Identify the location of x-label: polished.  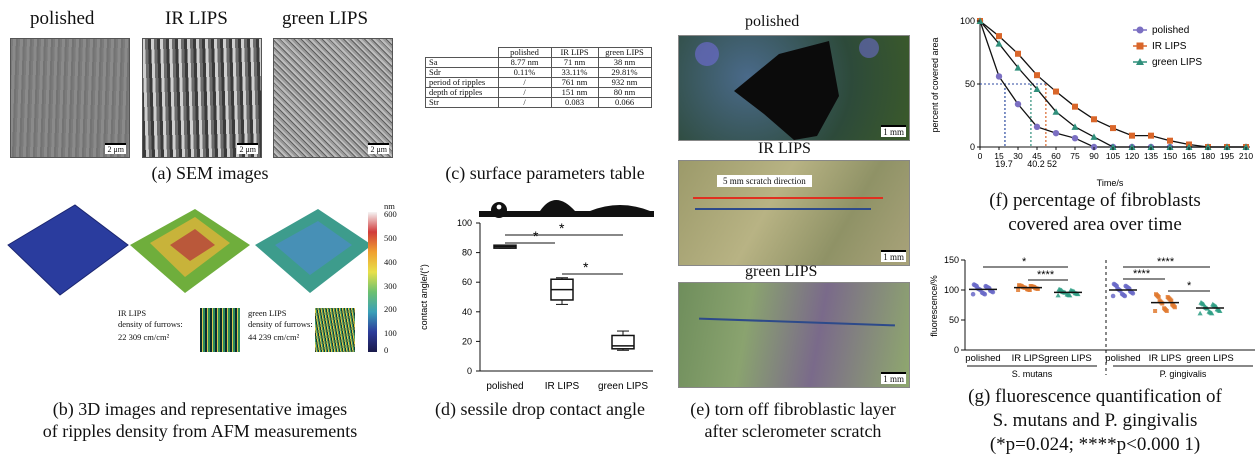
(982, 358).